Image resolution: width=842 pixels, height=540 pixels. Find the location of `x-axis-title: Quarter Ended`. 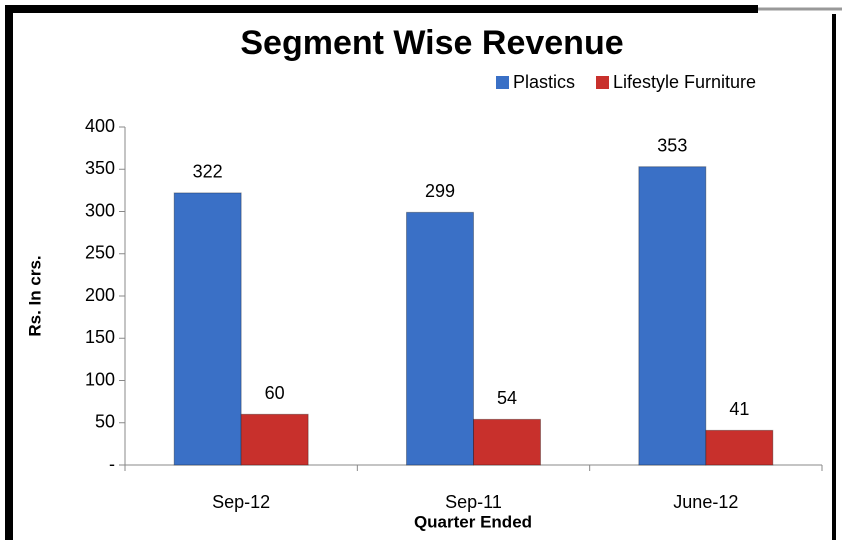

x-axis-title: Quarter Ended is located at coordinates (473, 521).